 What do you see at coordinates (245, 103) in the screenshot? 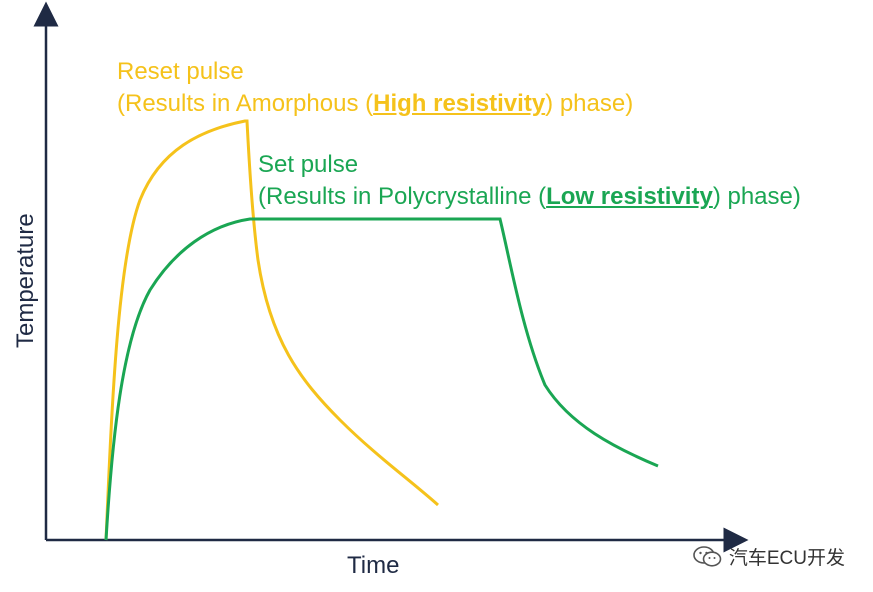
I see `reset-desc-prefix: (Results in Amorphous (` at bounding box center [245, 103].